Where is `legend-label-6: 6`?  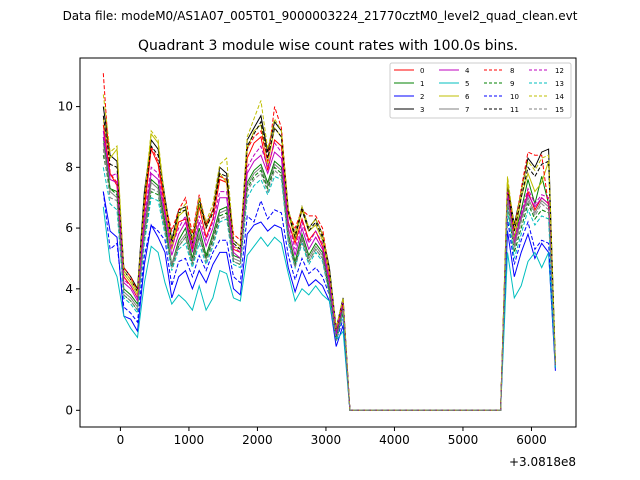 legend-label-6: 6 is located at coordinates (467, 97).